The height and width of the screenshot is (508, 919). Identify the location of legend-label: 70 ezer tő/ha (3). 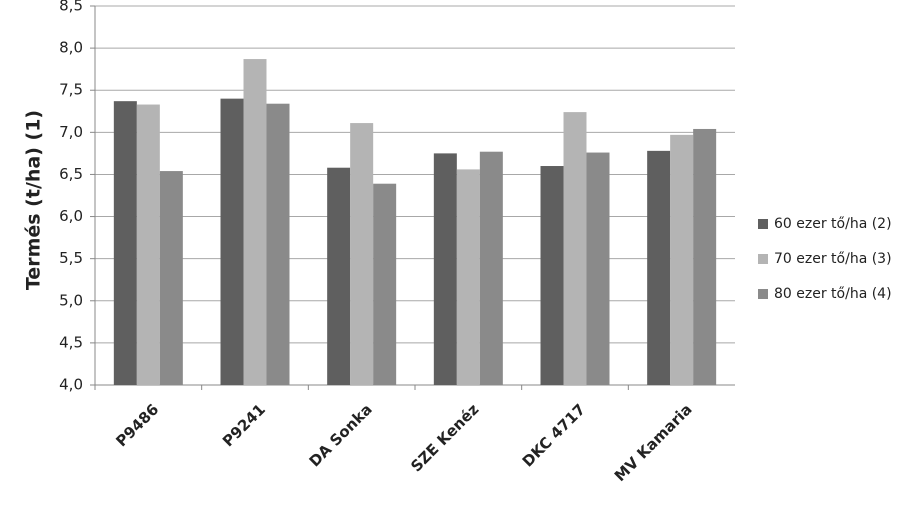
(833, 259).